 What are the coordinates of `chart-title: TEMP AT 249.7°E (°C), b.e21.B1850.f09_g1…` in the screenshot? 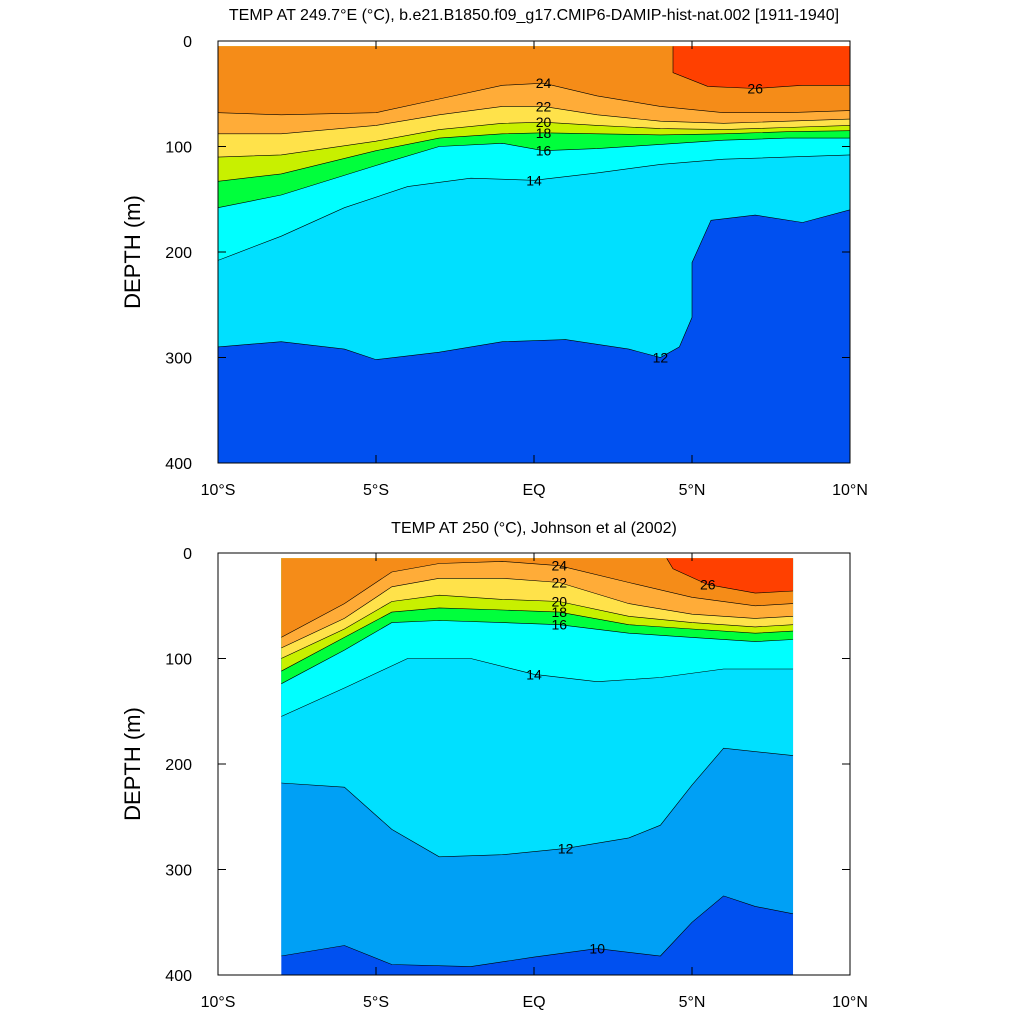 It's located at (534, 15).